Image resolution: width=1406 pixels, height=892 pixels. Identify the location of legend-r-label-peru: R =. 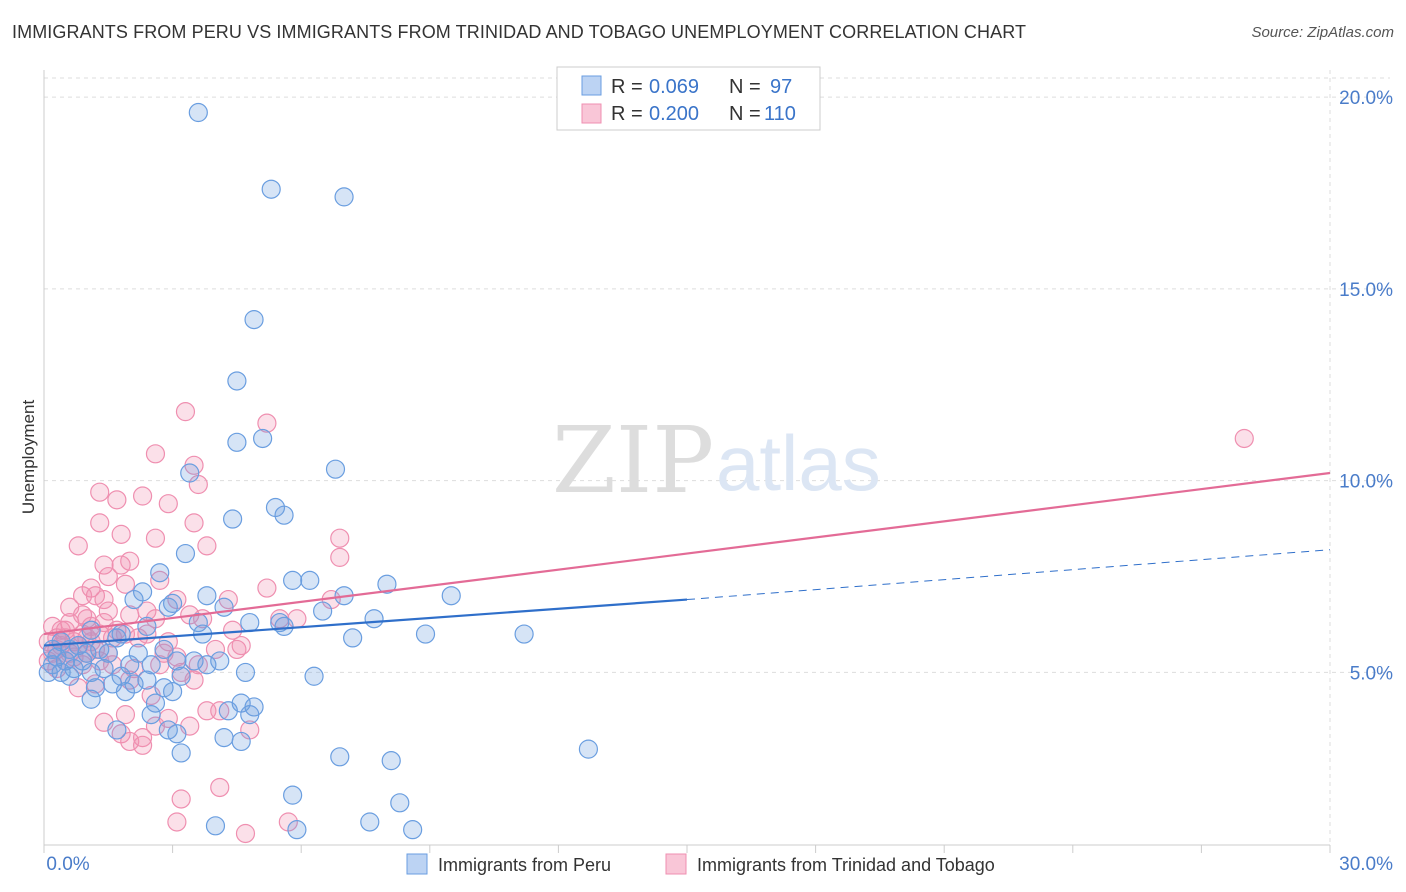
(627, 87).